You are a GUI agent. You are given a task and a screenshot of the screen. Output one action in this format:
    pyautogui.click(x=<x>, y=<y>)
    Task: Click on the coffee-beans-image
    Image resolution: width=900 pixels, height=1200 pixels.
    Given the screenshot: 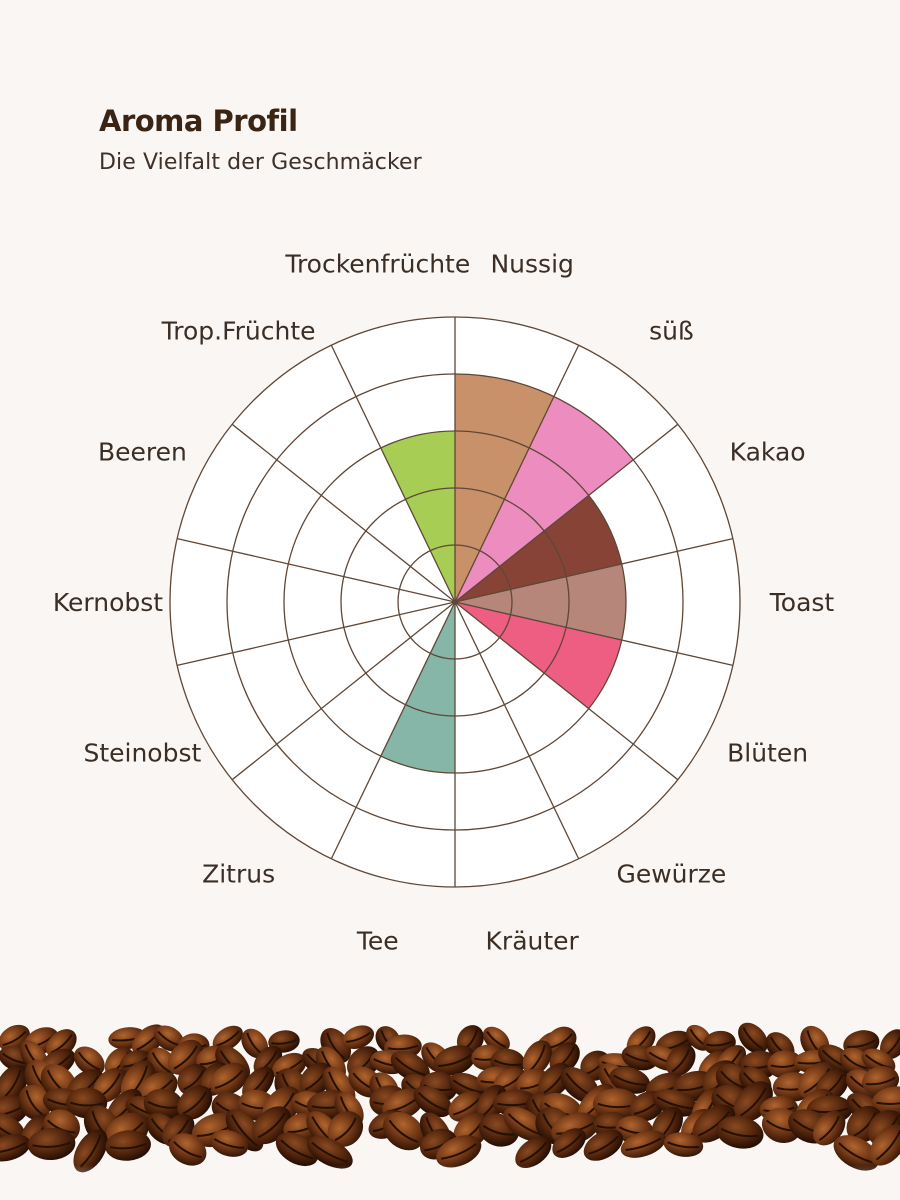 What is the action you would take?
    pyautogui.click(x=450, y=1111)
    